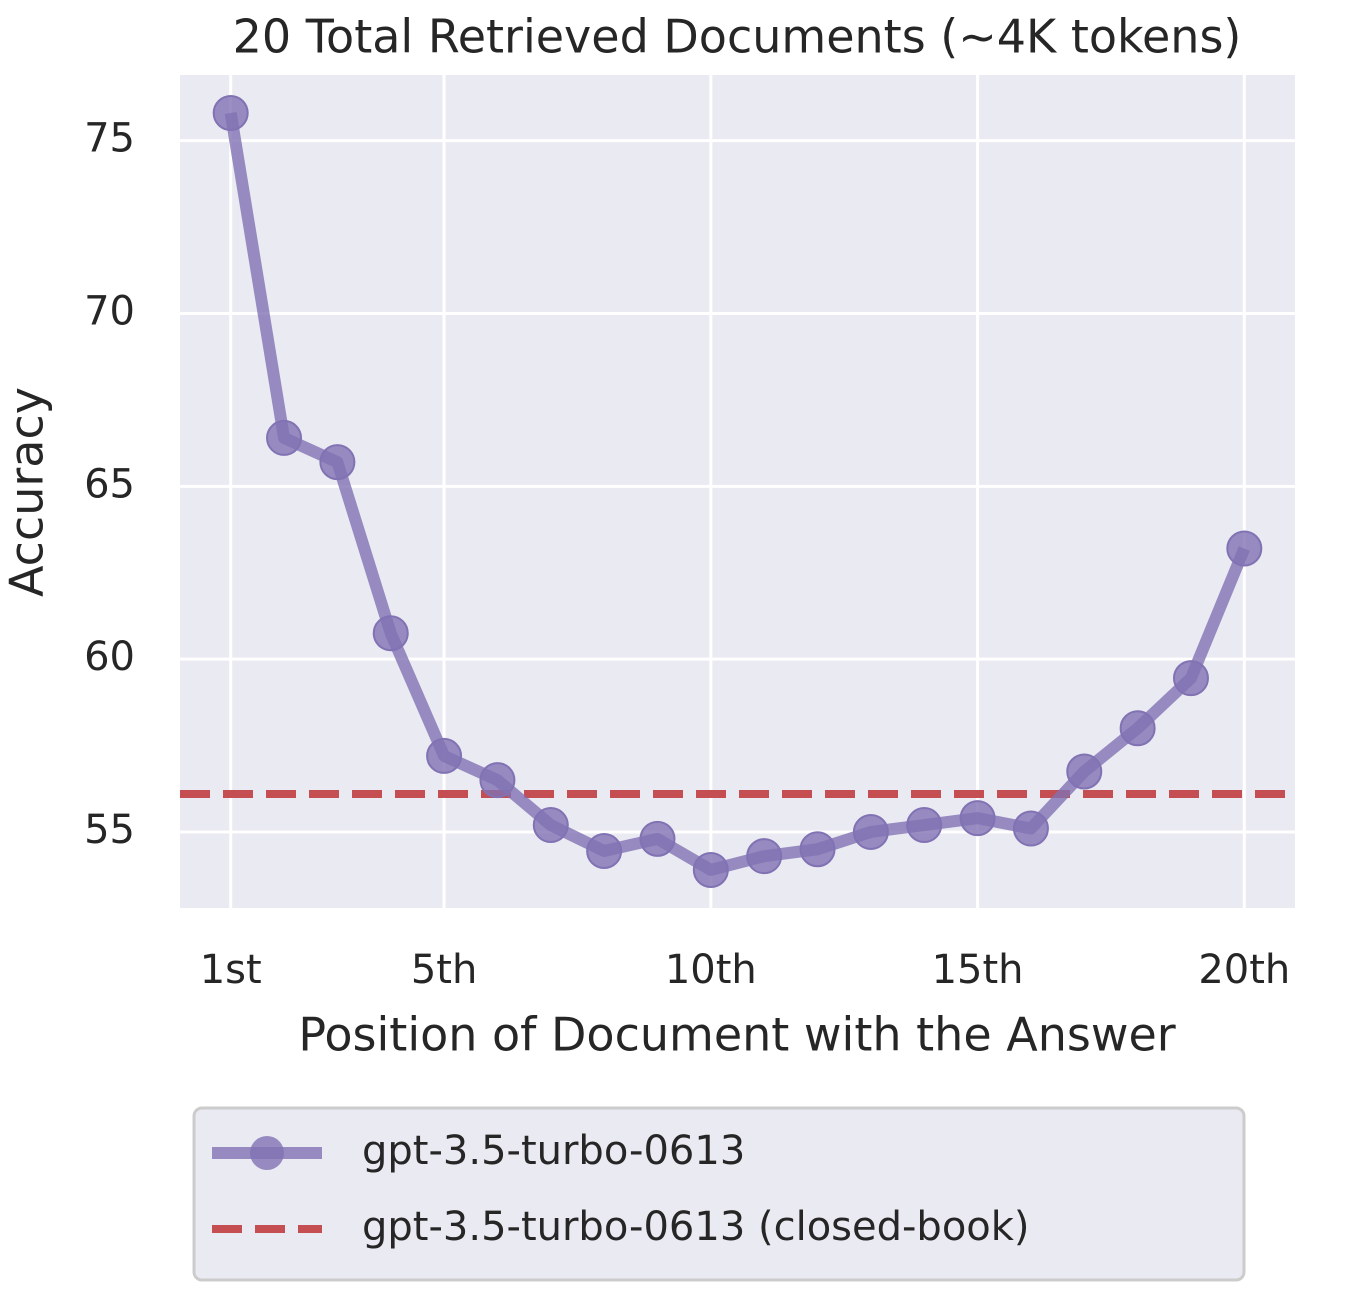  Describe the element at coordinates (1244, 970) in the screenshot. I see `x-tick-label: 20th` at that location.